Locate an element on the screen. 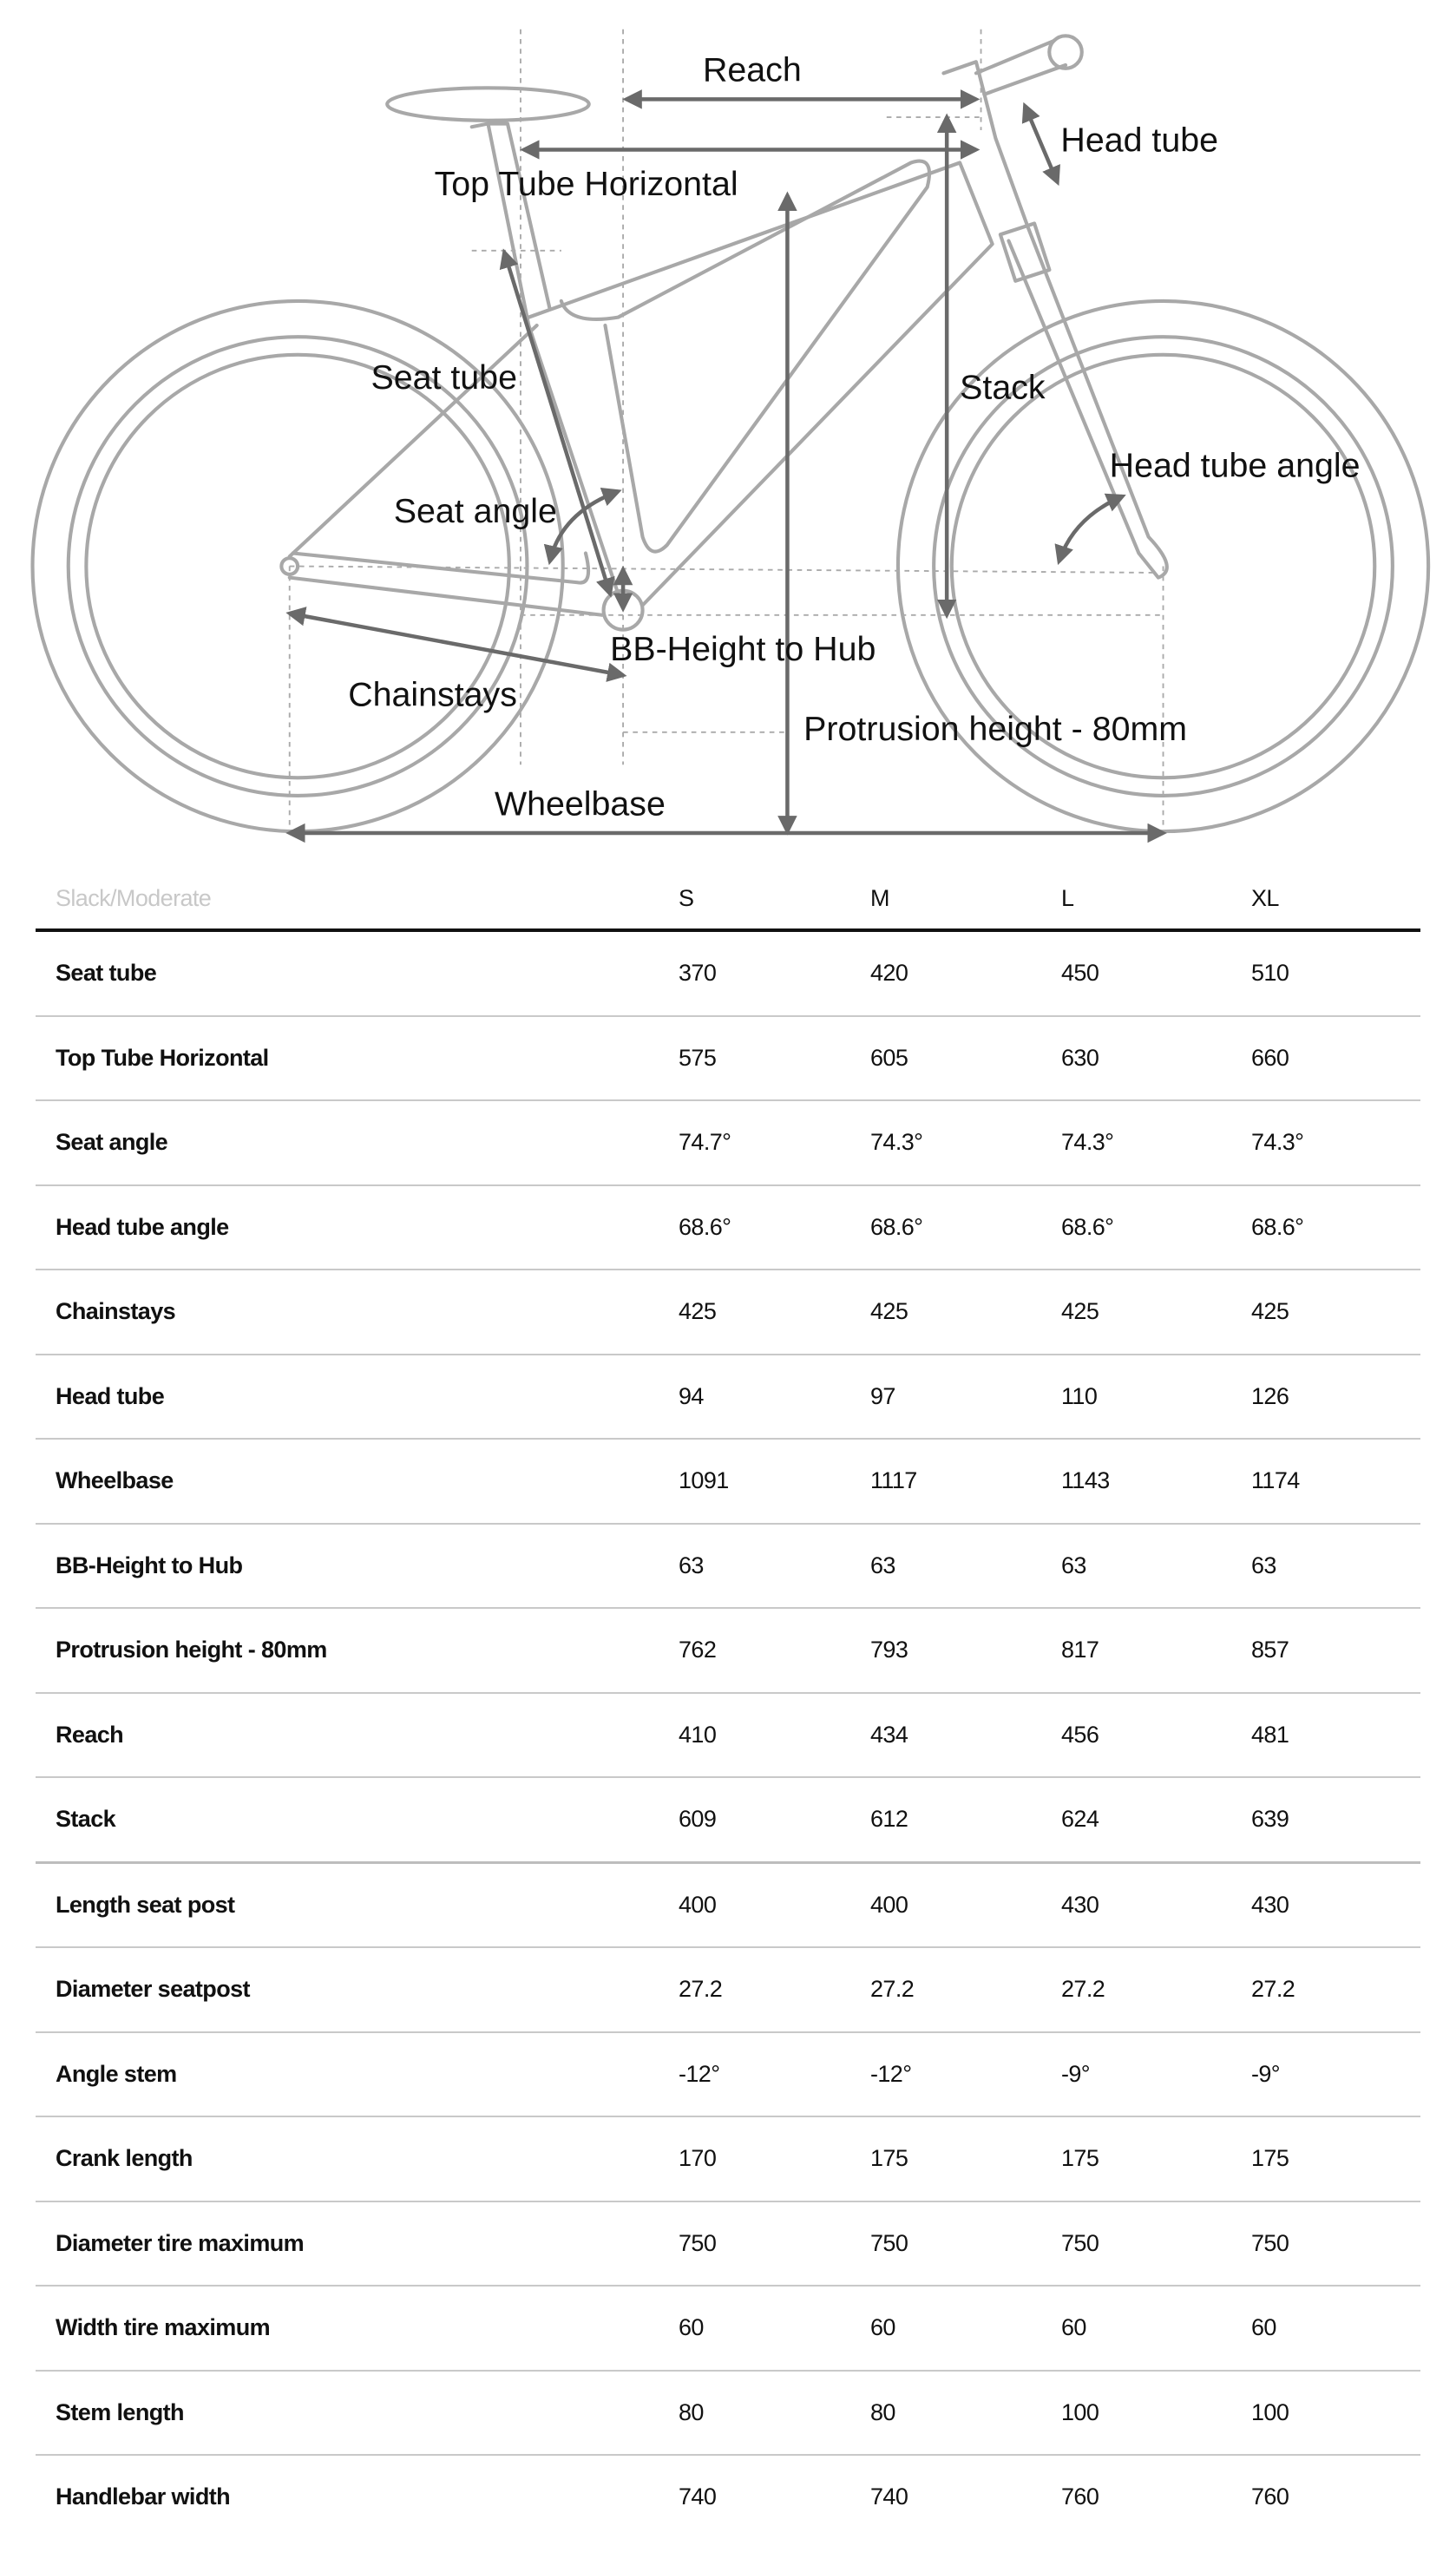  row-label: Diameter tire maximum is located at coordinates (180, 2242).